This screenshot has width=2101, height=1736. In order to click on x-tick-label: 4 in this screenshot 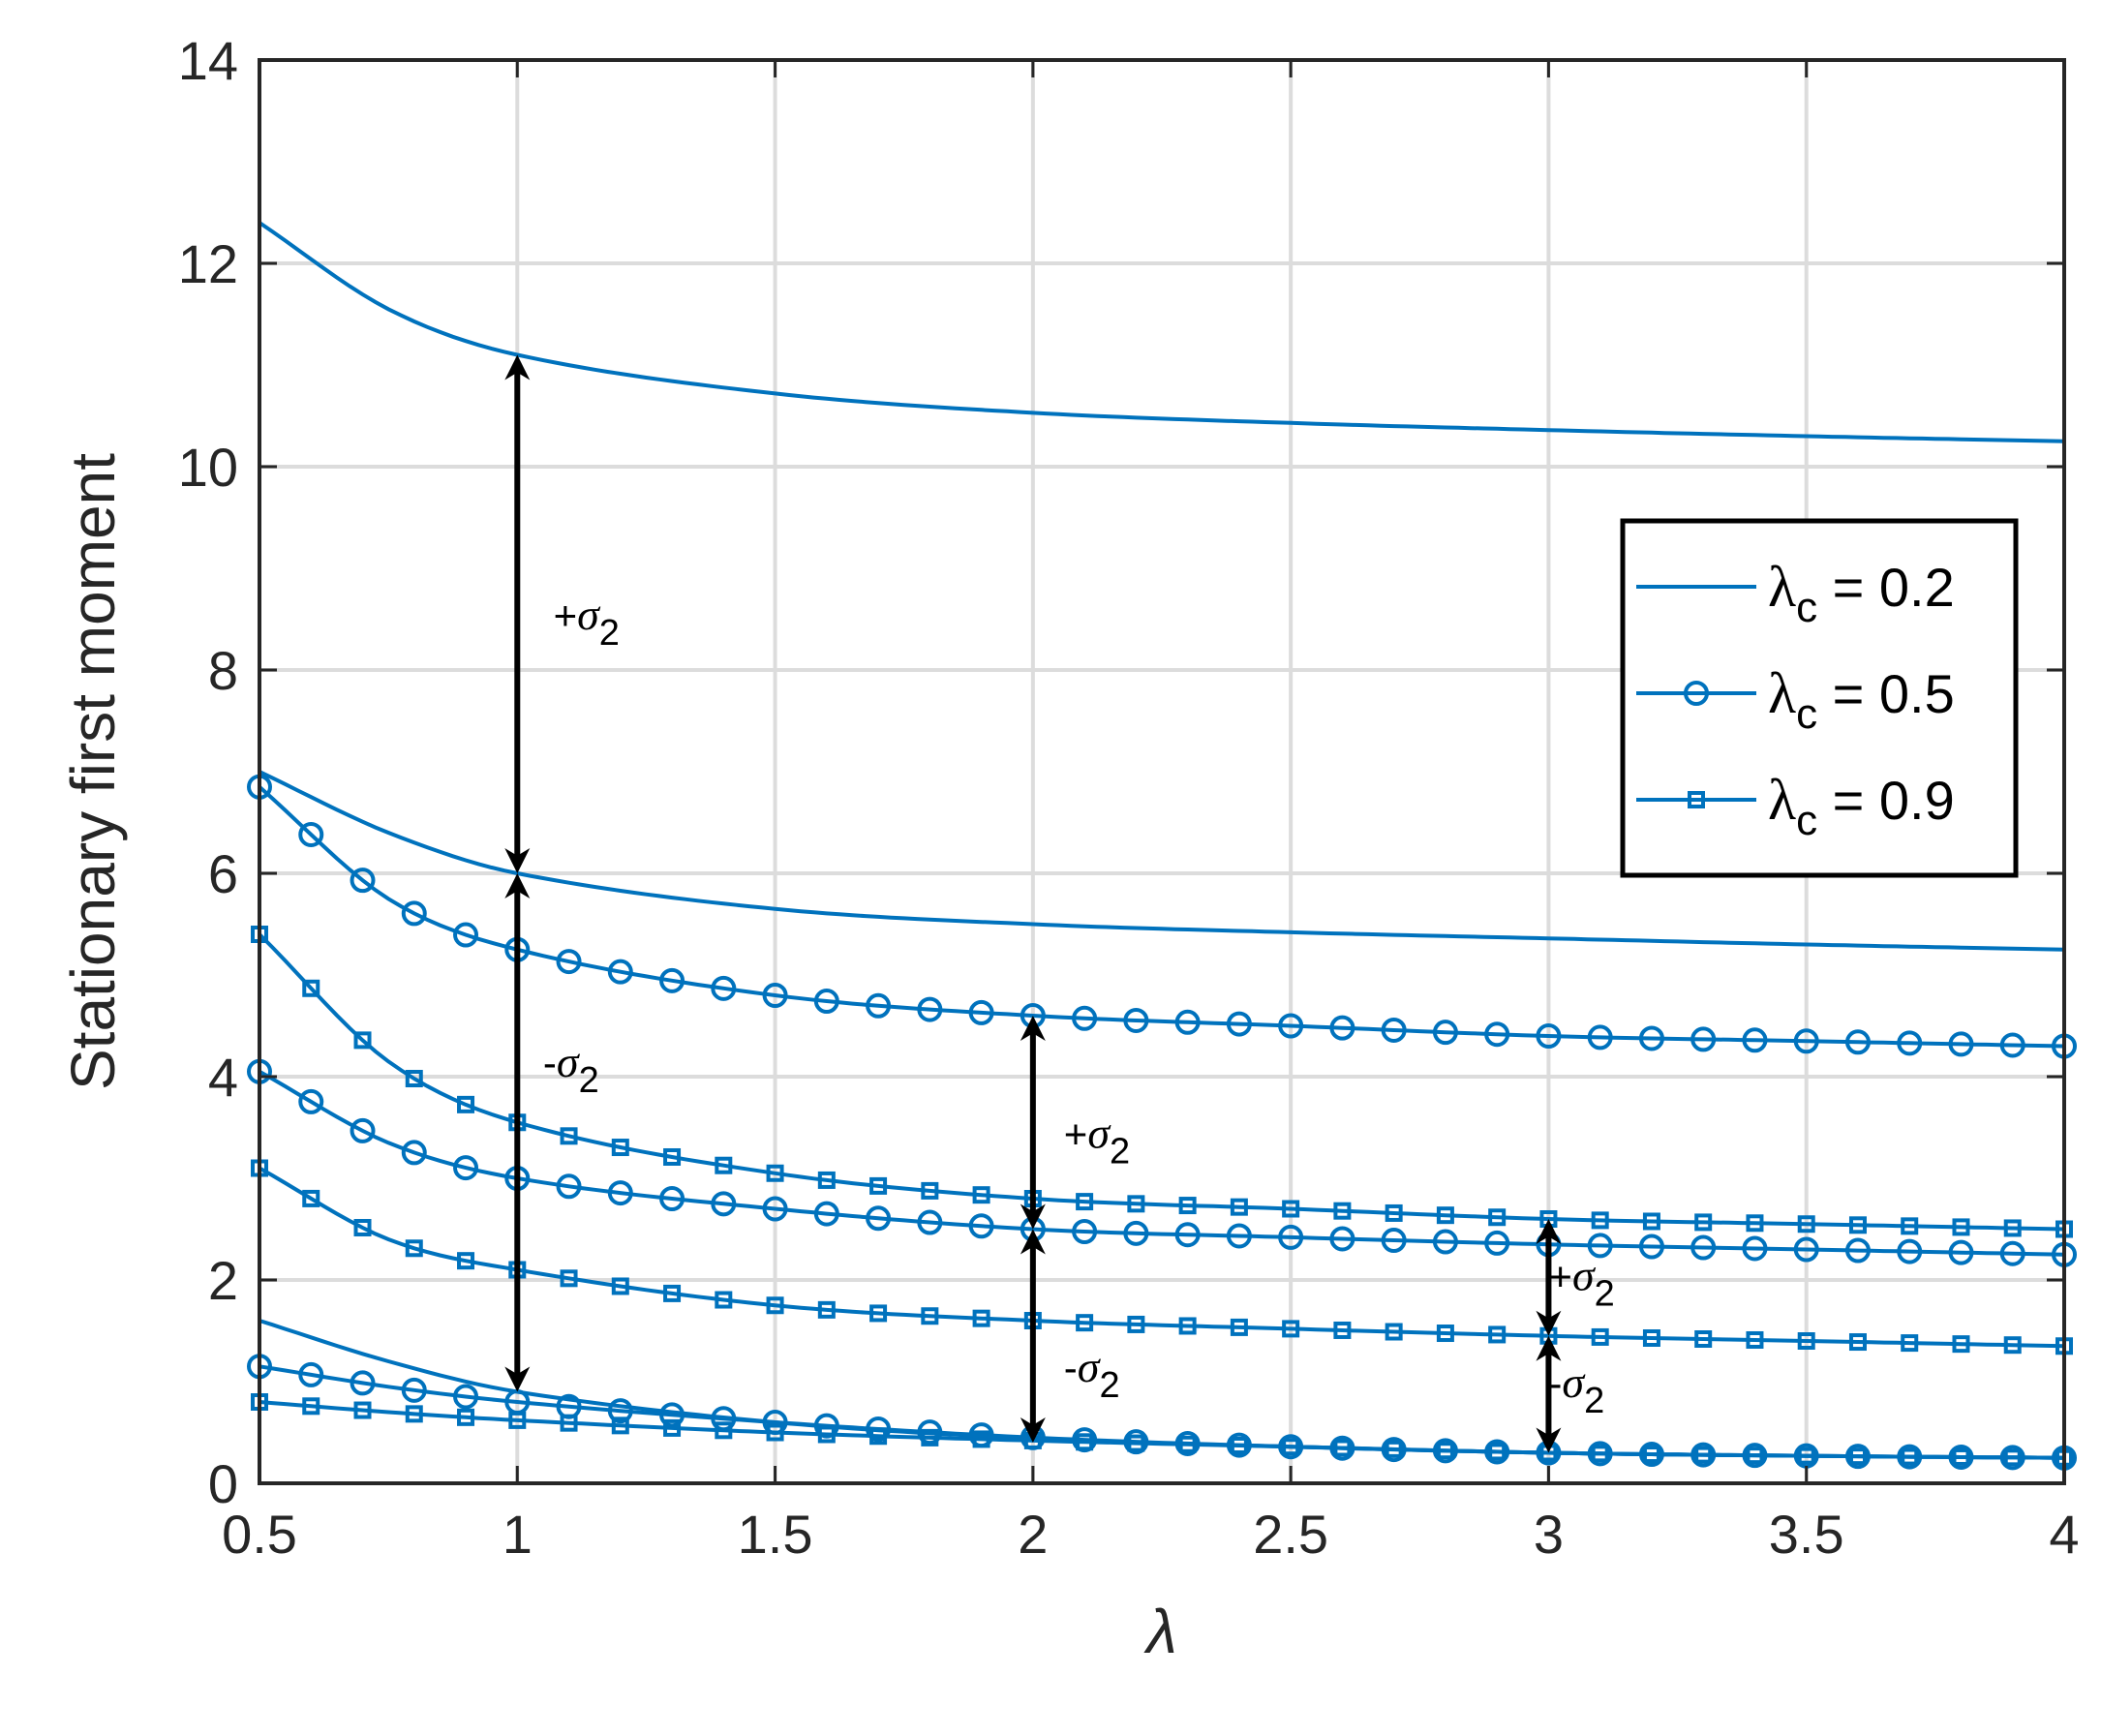, I will do `click(2064, 1534)`.